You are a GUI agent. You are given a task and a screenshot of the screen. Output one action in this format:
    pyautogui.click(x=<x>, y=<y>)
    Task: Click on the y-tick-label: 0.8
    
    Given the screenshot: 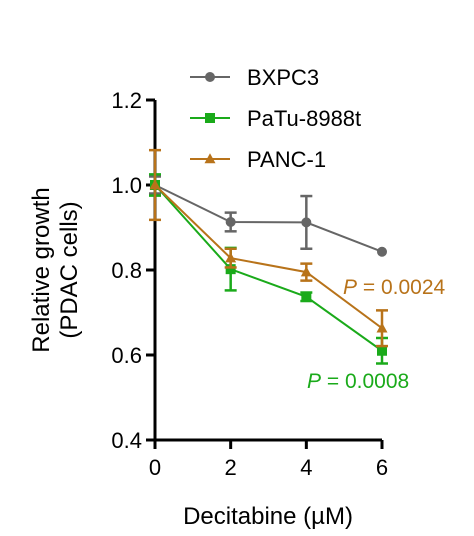 What is the action you would take?
    pyautogui.click(x=126, y=270)
    